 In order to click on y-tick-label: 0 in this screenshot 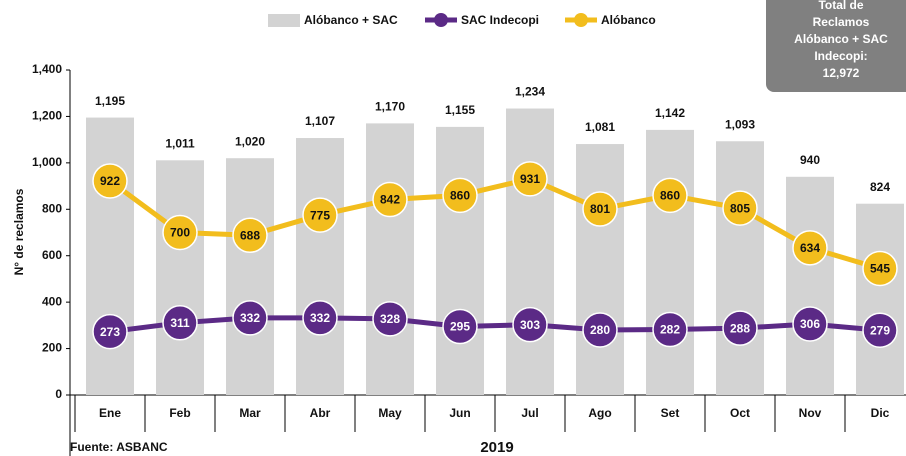, I will do `click(58, 394)`.